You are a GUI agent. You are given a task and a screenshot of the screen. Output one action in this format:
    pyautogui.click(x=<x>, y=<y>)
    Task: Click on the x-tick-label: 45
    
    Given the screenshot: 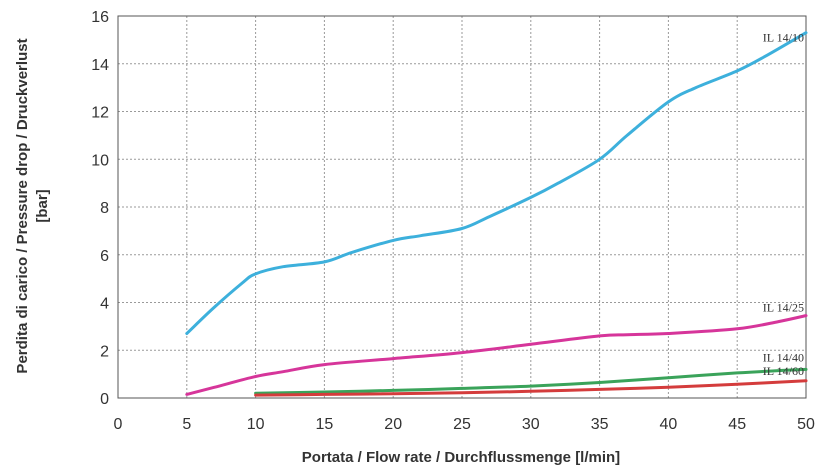 What is the action you would take?
    pyautogui.click(x=737, y=424)
    